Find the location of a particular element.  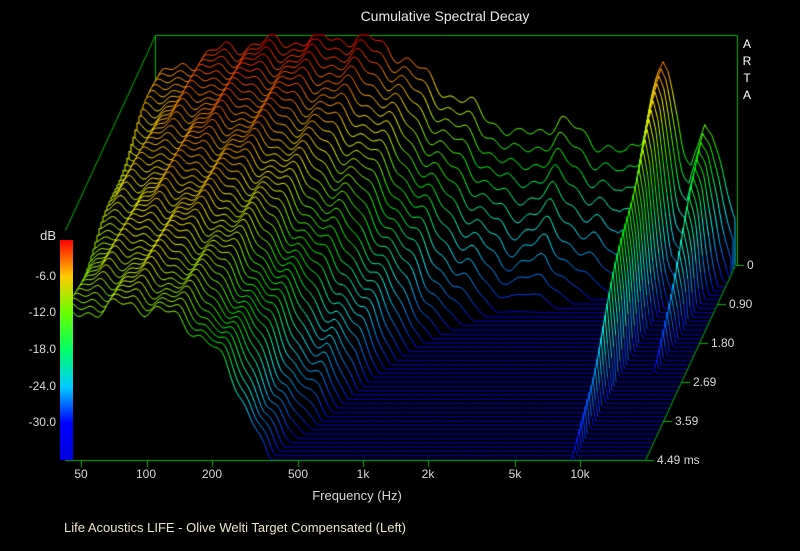

time-tick-449ms: 4.49 ms is located at coordinates (678, 460).